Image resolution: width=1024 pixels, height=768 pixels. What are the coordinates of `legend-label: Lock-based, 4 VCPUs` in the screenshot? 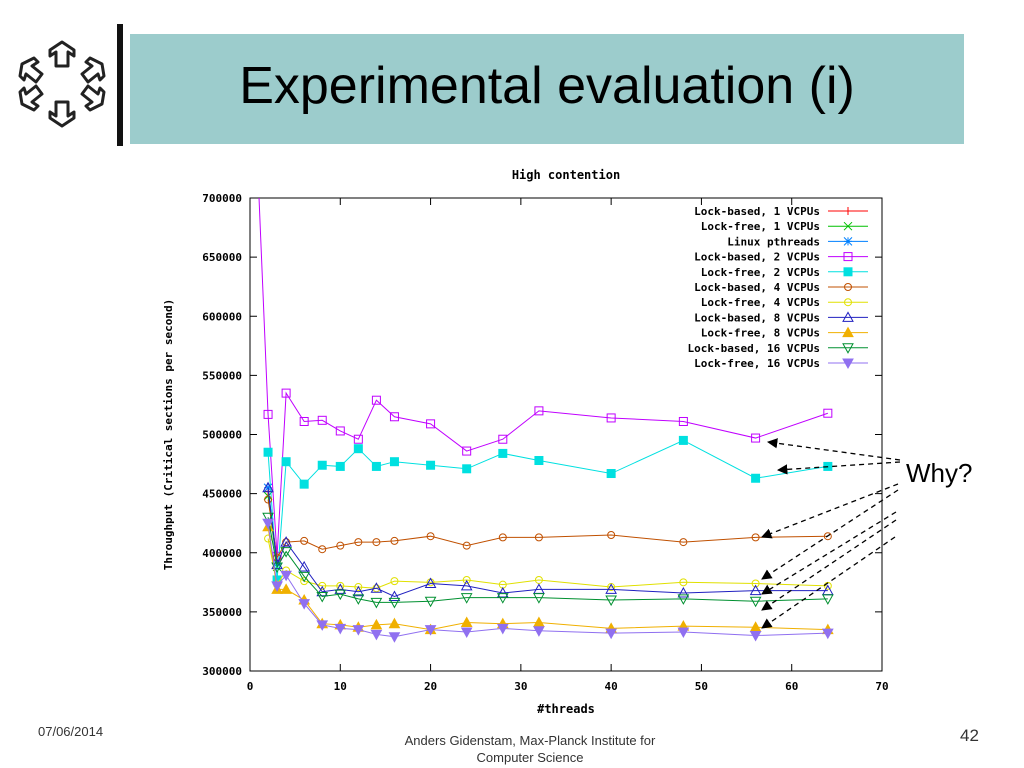 It's located at (757, 287).